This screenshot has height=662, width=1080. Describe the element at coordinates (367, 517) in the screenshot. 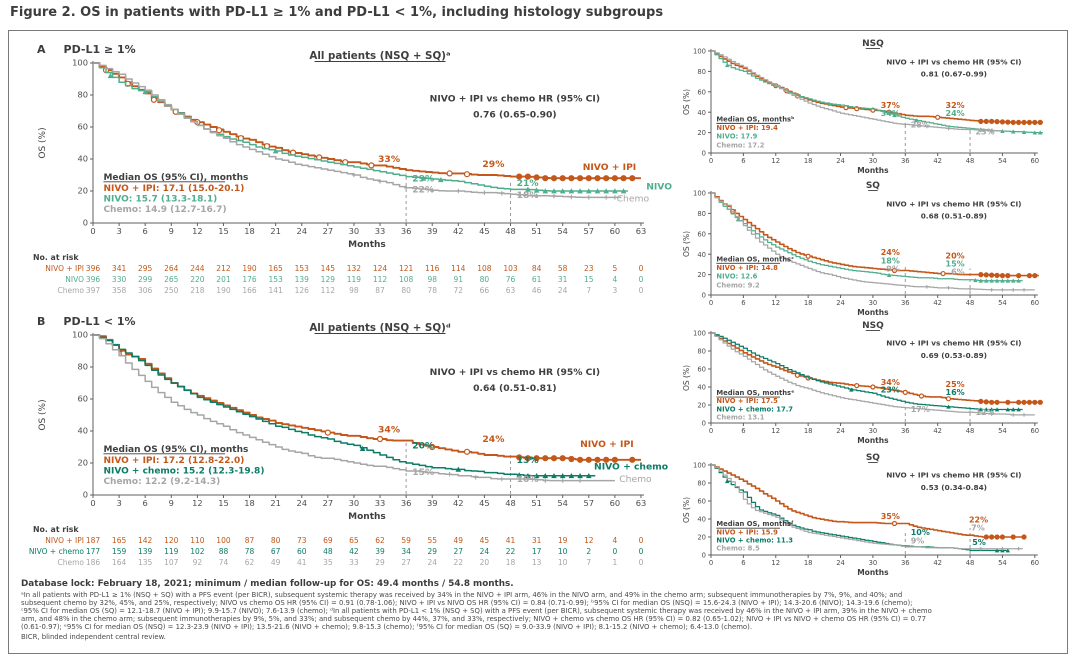

I see `x-axis-label: Months` at that location.